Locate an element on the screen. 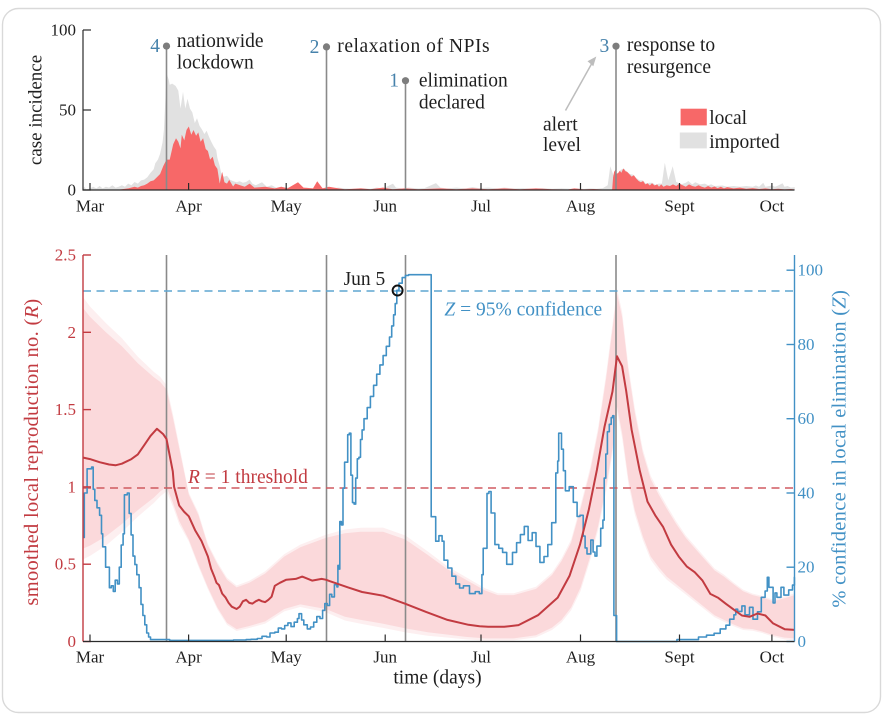  svg-text: level is located at coordinates (562, 145).